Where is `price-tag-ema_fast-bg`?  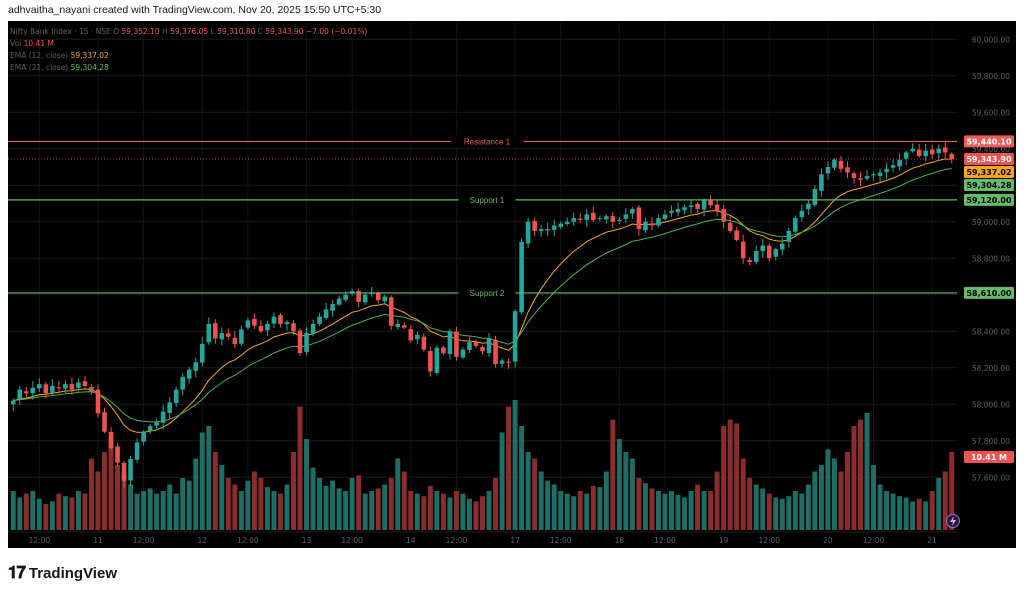
price-tag-ema_fast-bg is located at coordinates (989, 171).